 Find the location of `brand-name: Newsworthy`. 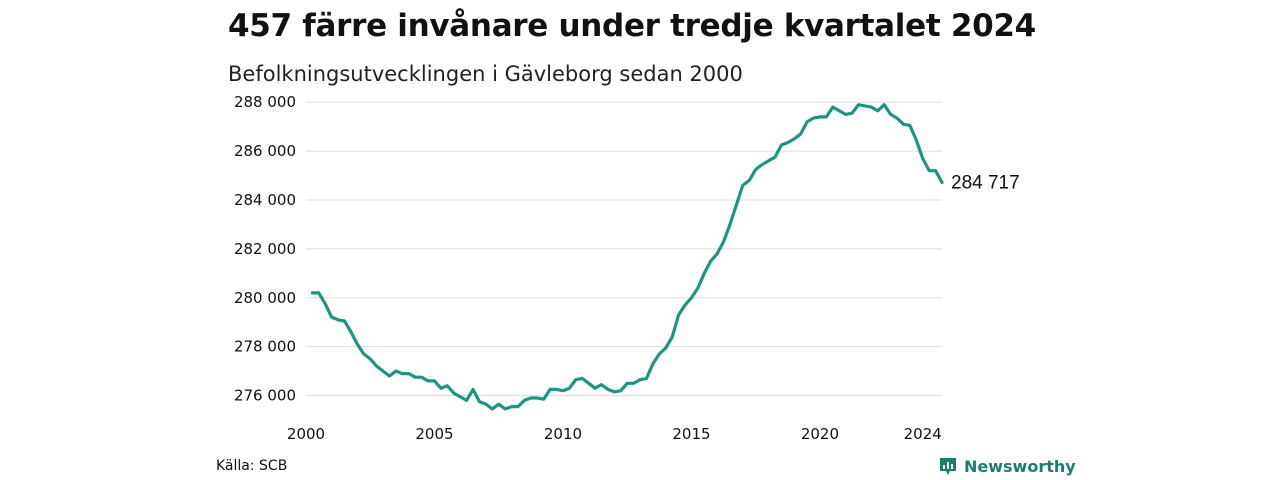

brand-name: Newsworthy is located at coordinates (1020, 466).